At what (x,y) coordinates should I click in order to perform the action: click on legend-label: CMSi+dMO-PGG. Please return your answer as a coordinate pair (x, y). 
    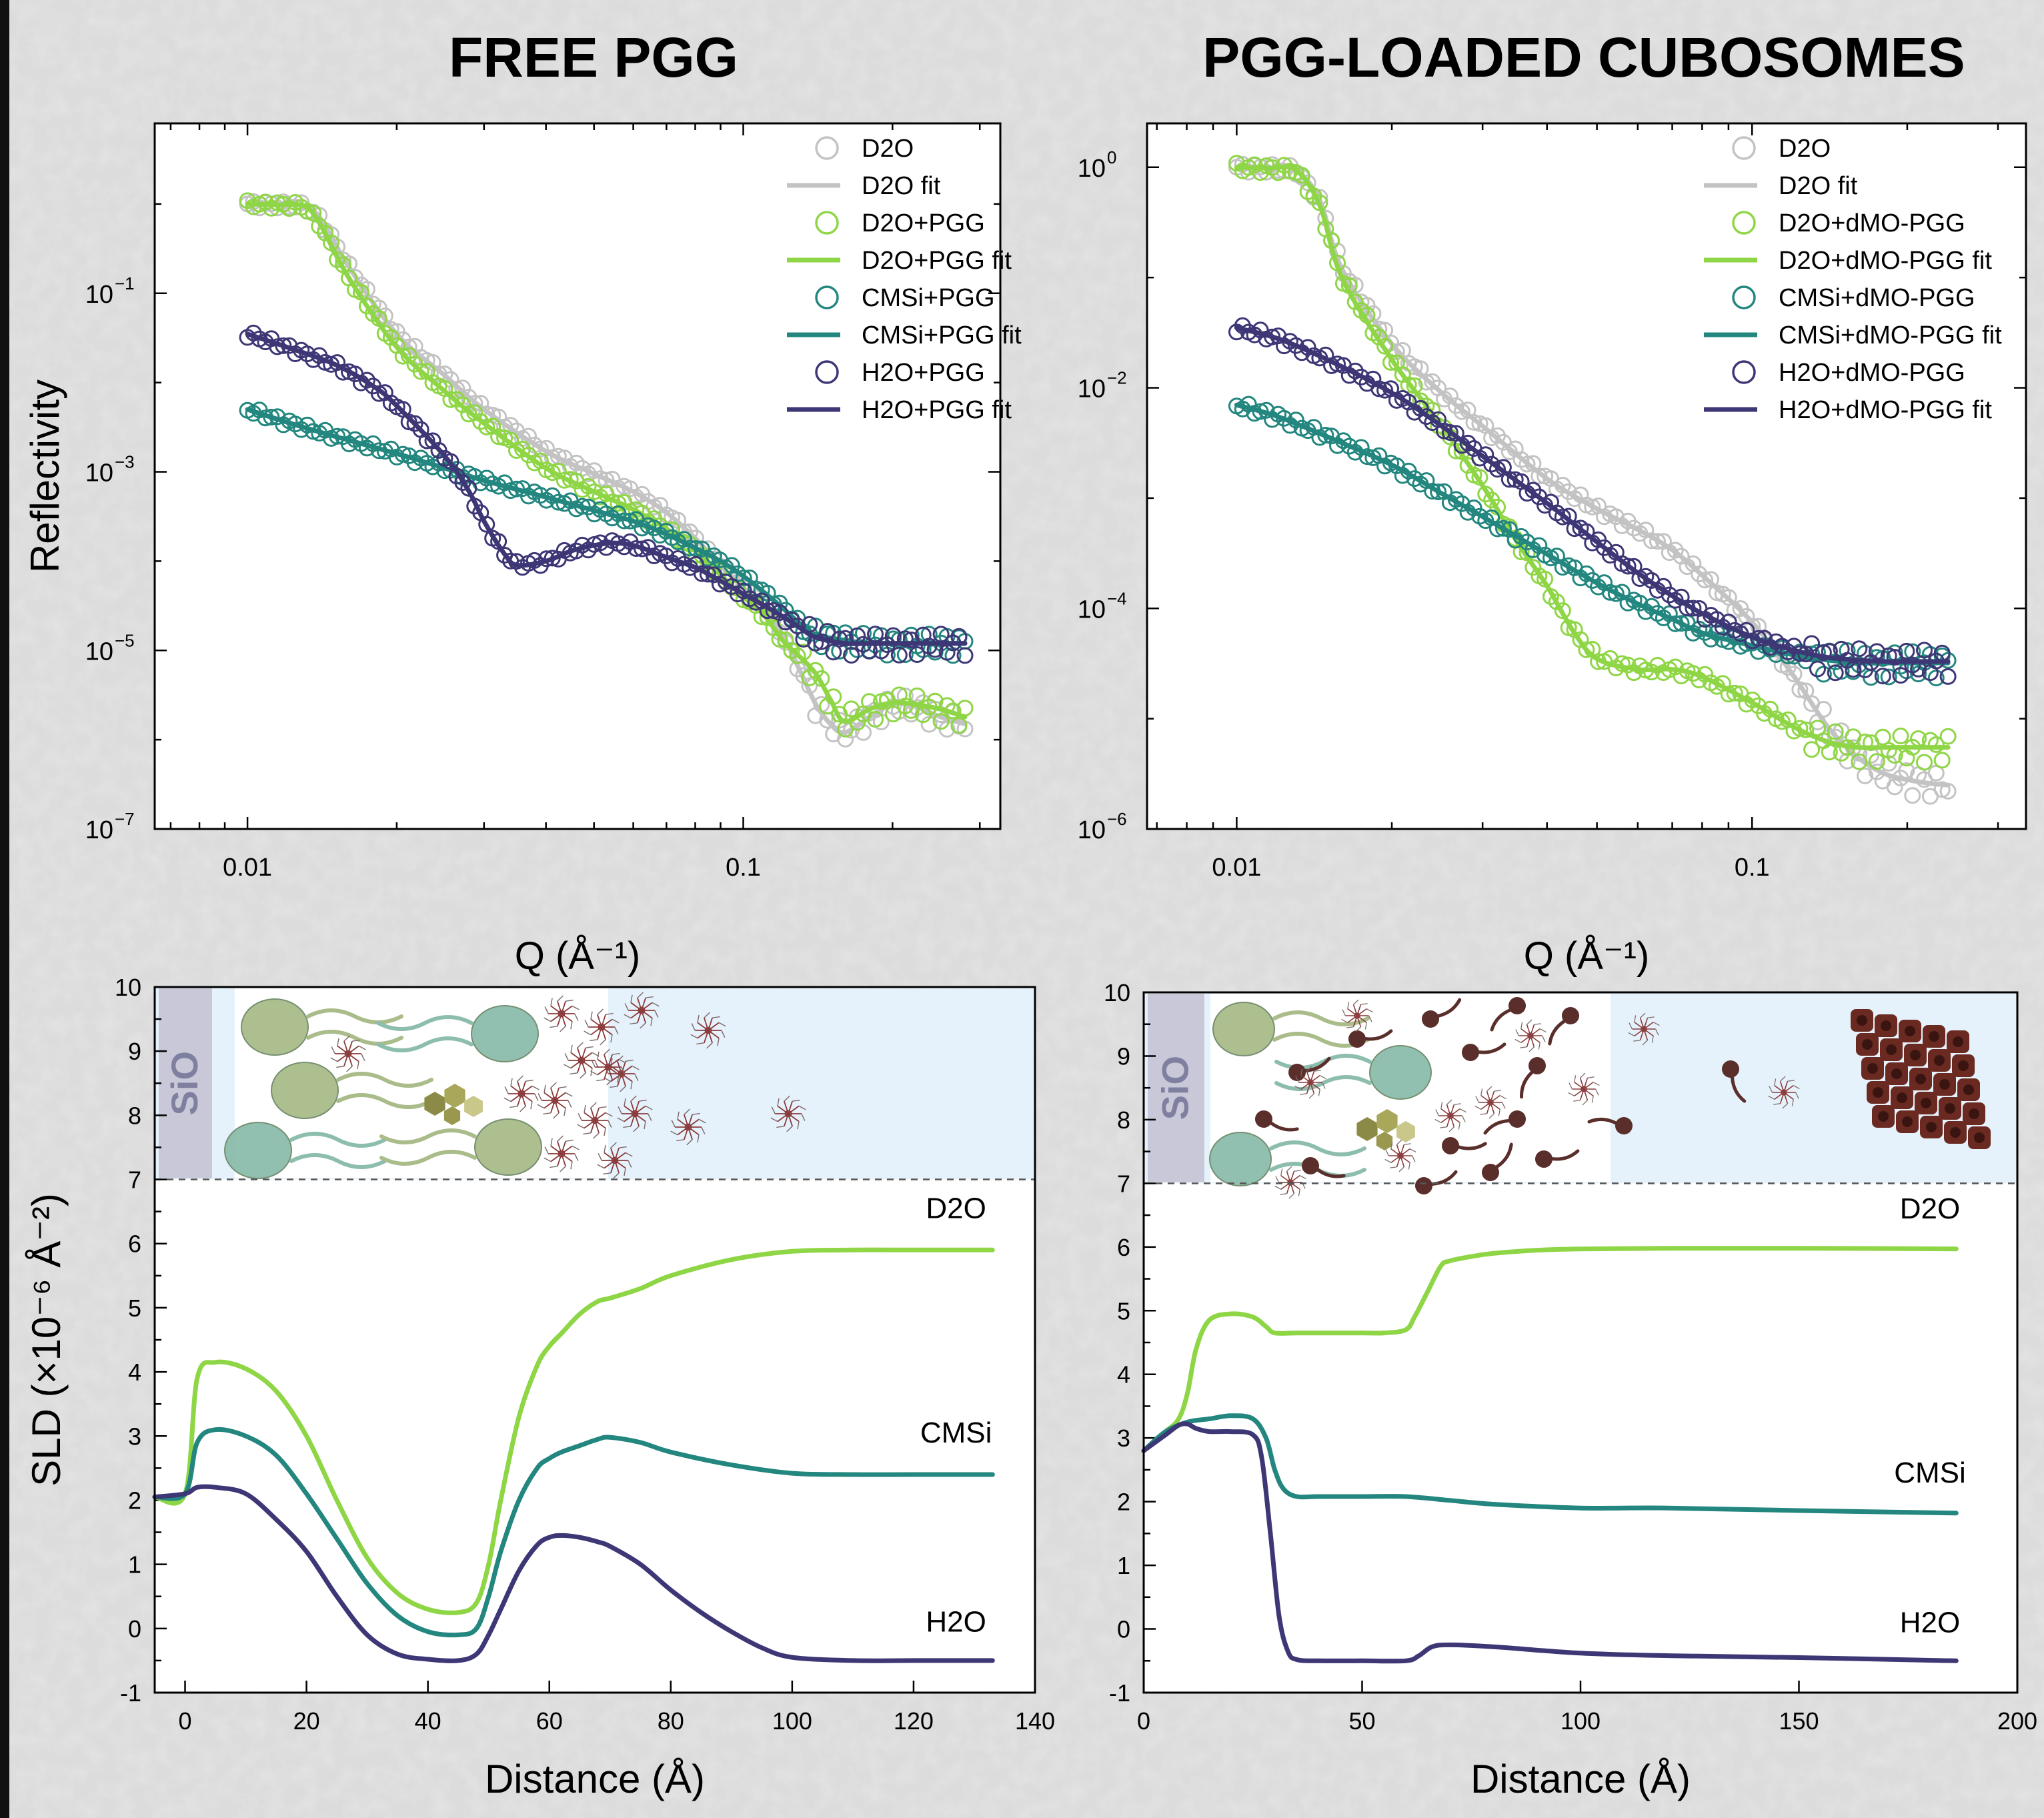
    Looking at the image, I should click on (1877, 298).